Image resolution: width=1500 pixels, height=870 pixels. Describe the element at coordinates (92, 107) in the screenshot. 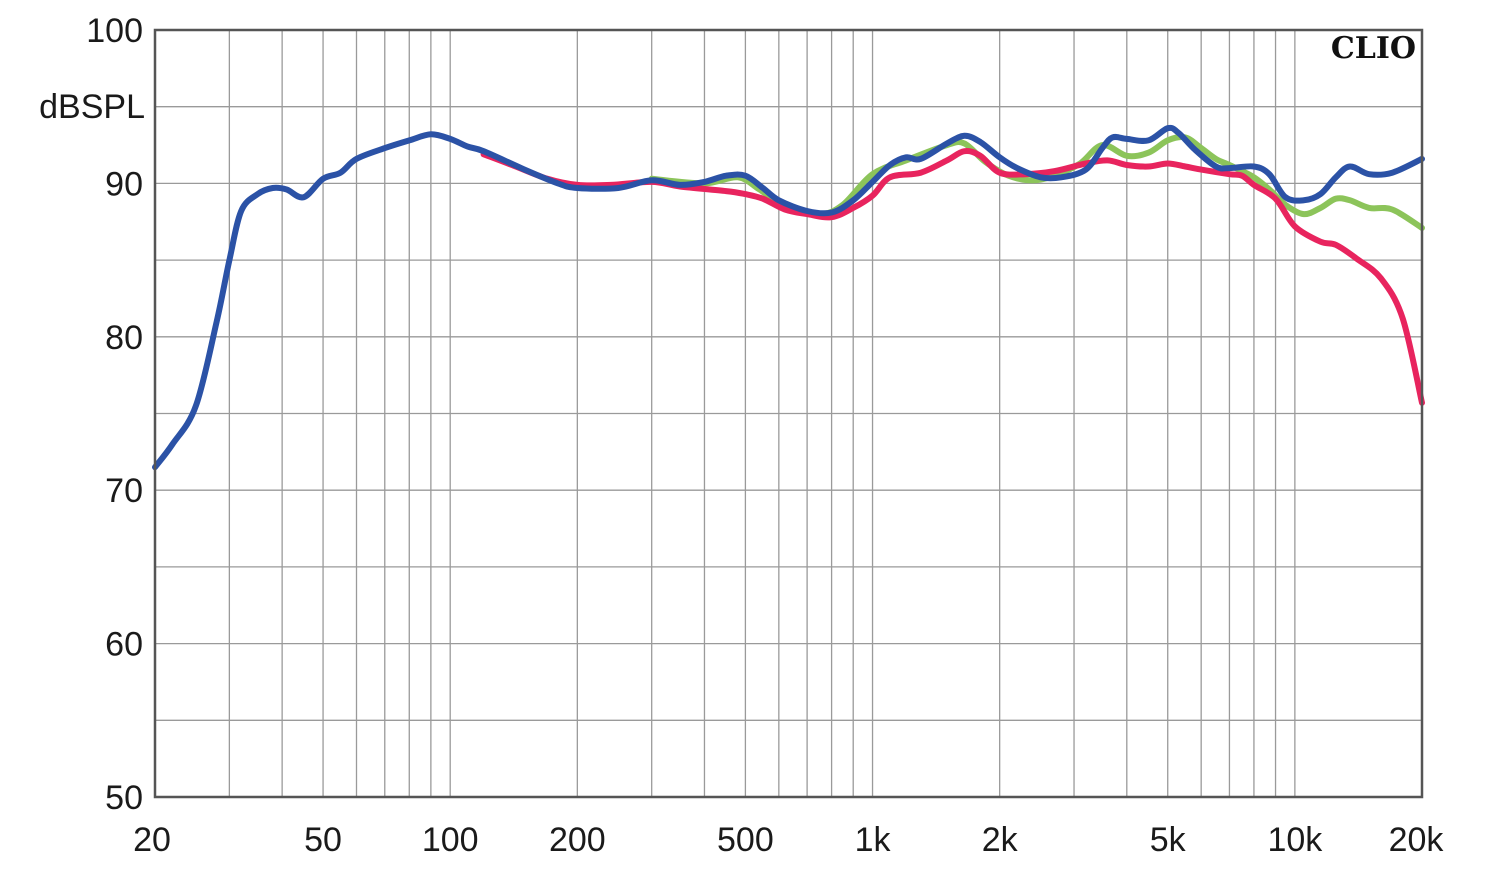

I see `y-axis-label: dBSPL` at that location.